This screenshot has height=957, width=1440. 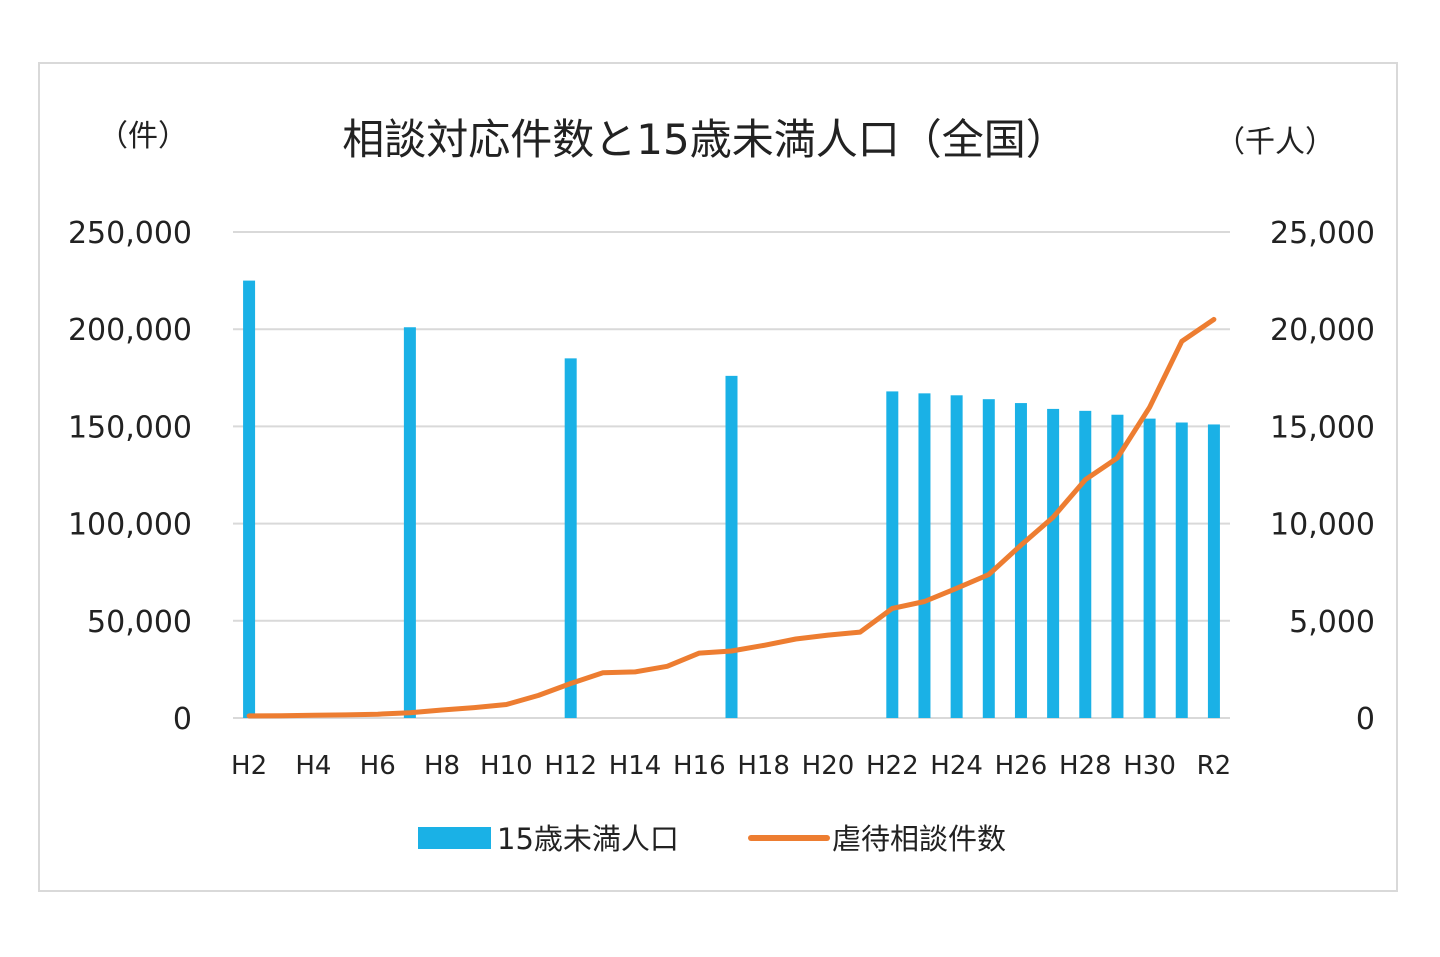 I want to click on y-left-tick-label: 250,000, so click(x=130, y=233).